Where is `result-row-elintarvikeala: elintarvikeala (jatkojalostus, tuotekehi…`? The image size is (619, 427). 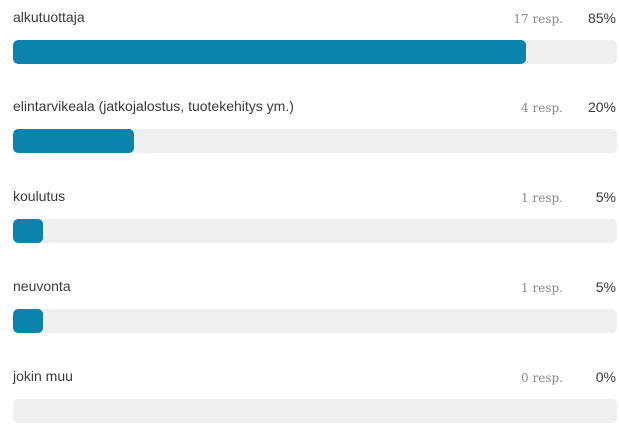 result-row-elintarvikeala: elintarvikeala (jatkojalostus, tuotekehi… is located at coordinates (309, 127).